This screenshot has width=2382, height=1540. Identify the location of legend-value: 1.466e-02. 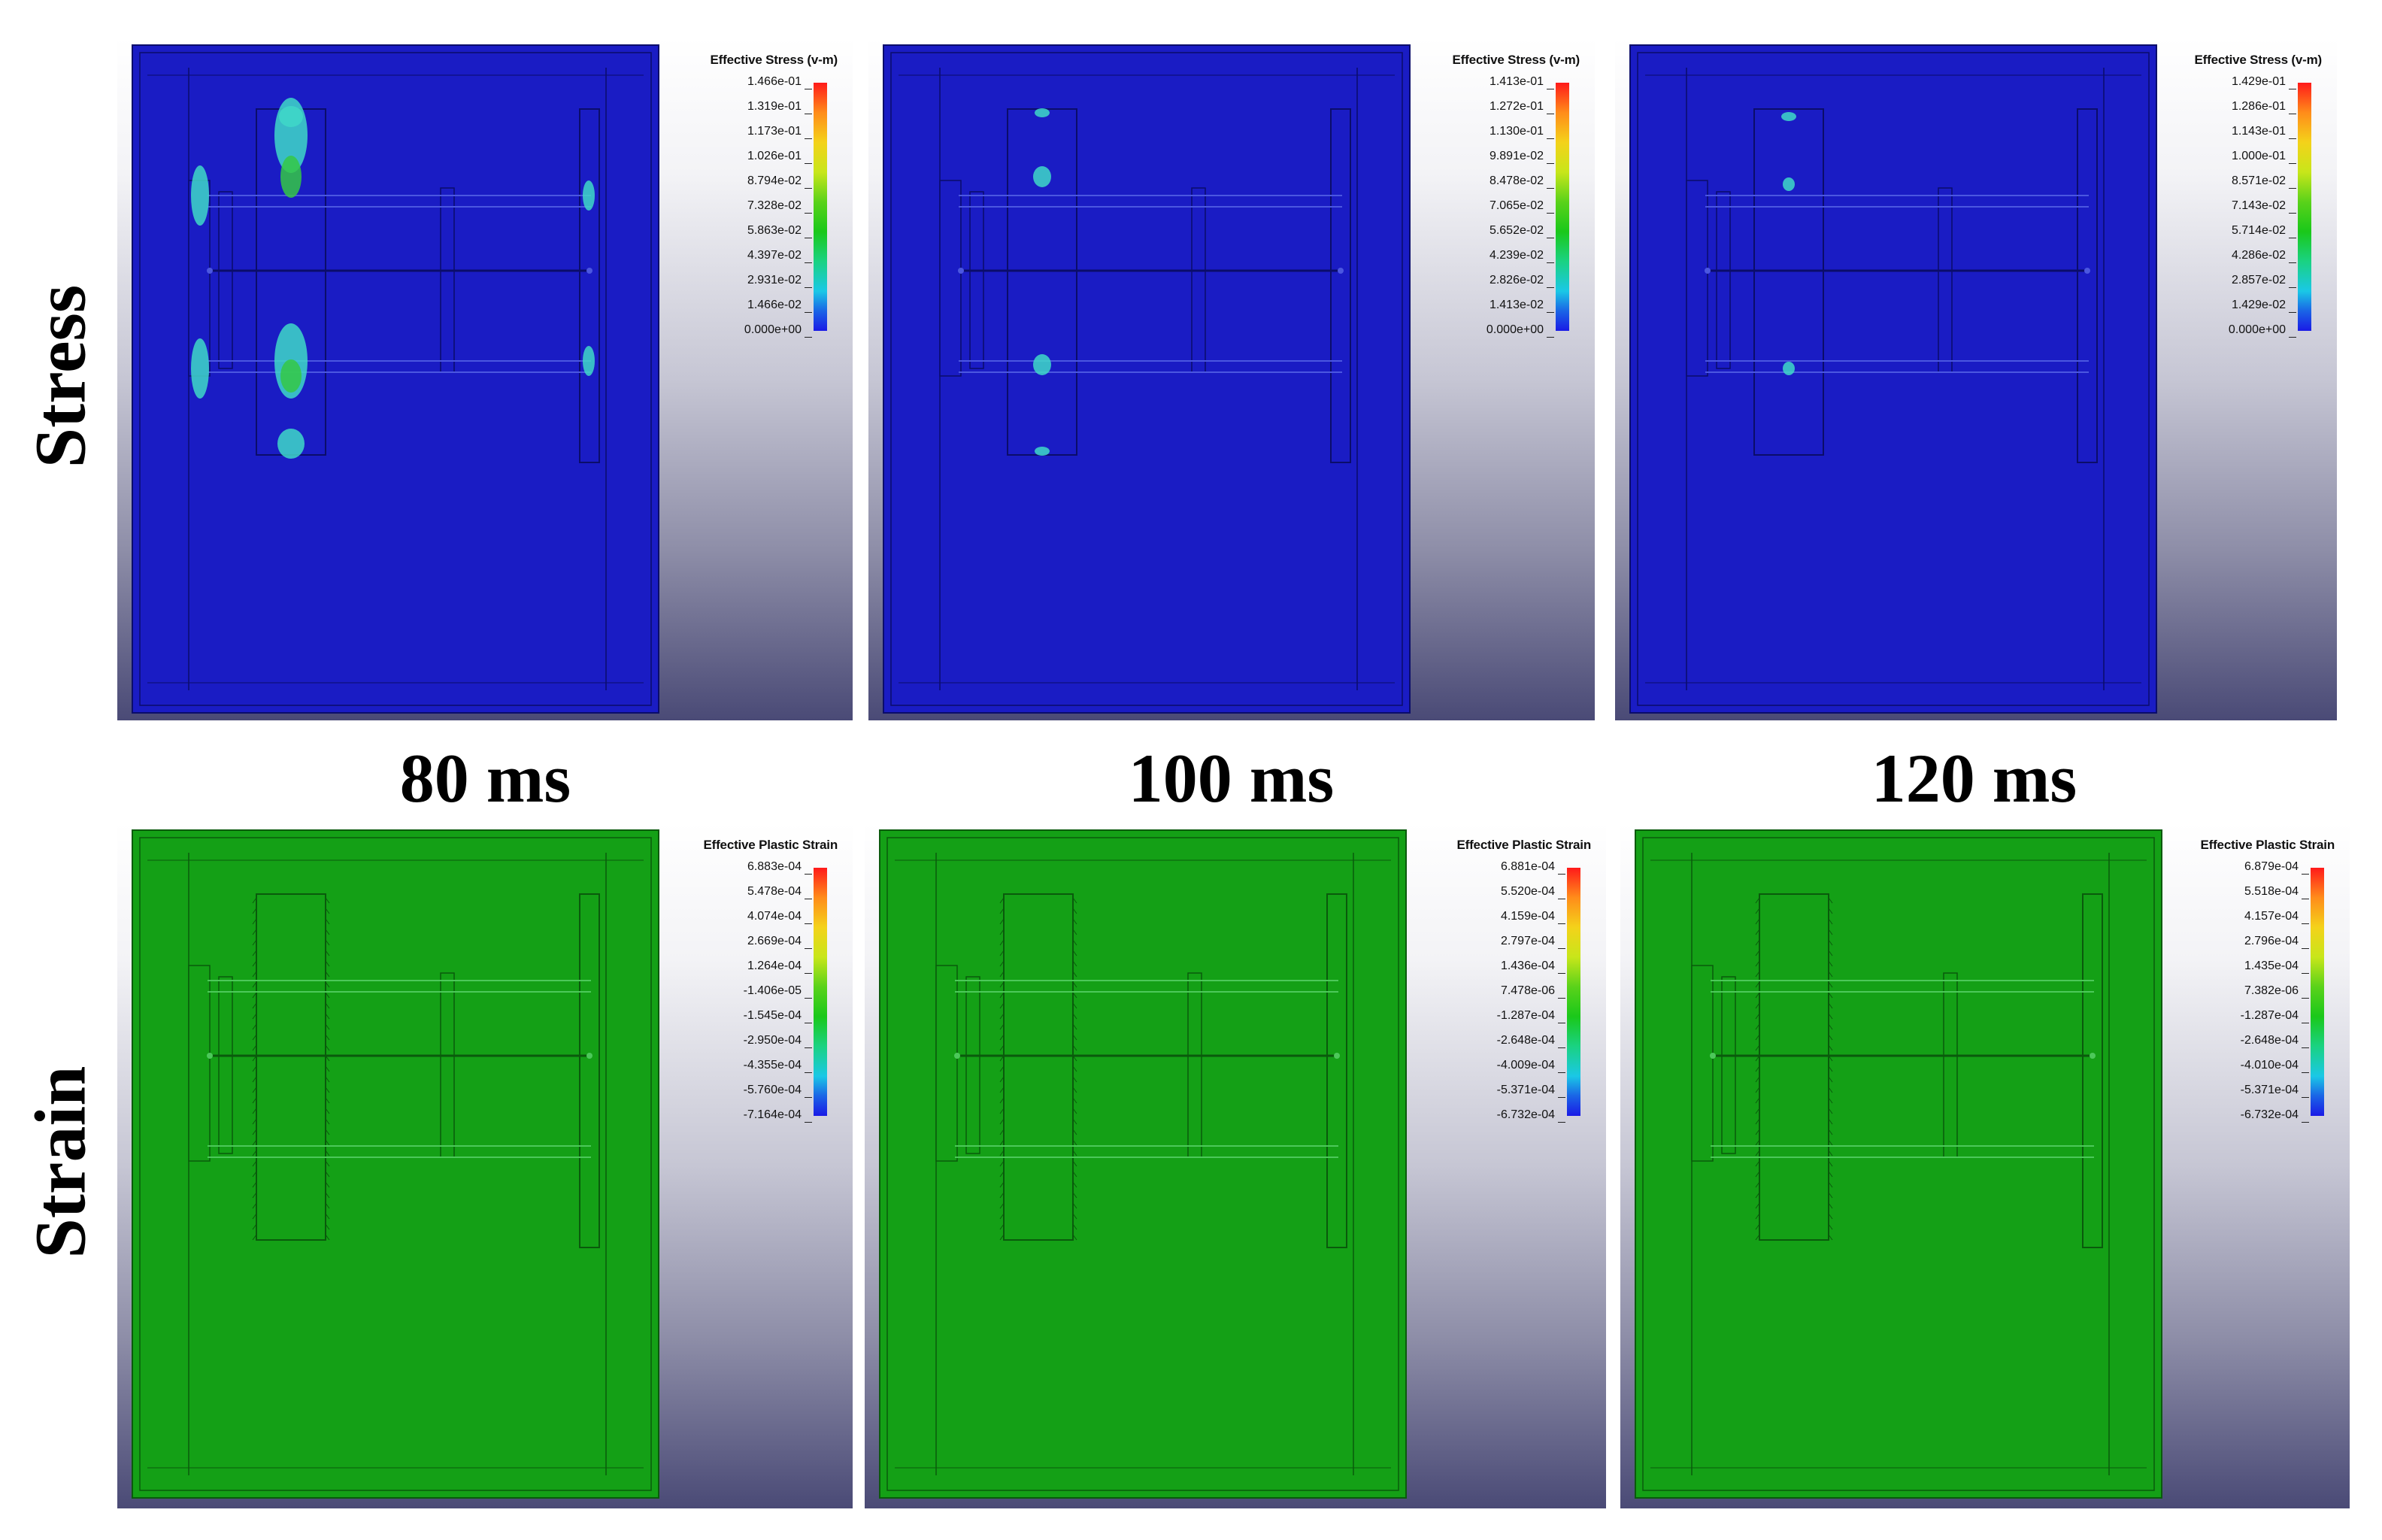
(778, 309).